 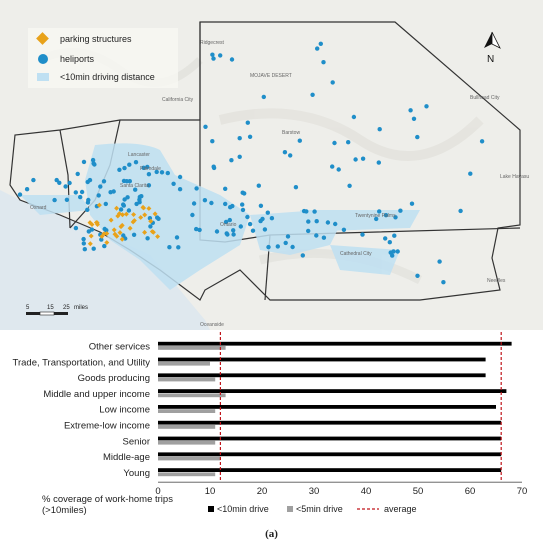 I want to click on place-label: Lake Havasu, so click(x=514, y=177).